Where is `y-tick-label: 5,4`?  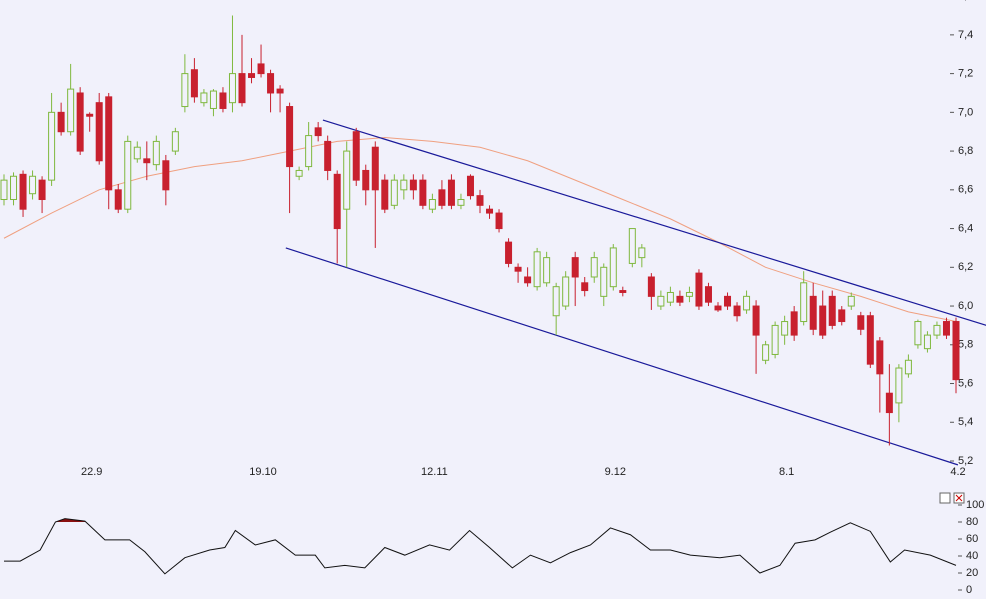 y-tick-label: 5,4 is located at coordinates (965, 422).